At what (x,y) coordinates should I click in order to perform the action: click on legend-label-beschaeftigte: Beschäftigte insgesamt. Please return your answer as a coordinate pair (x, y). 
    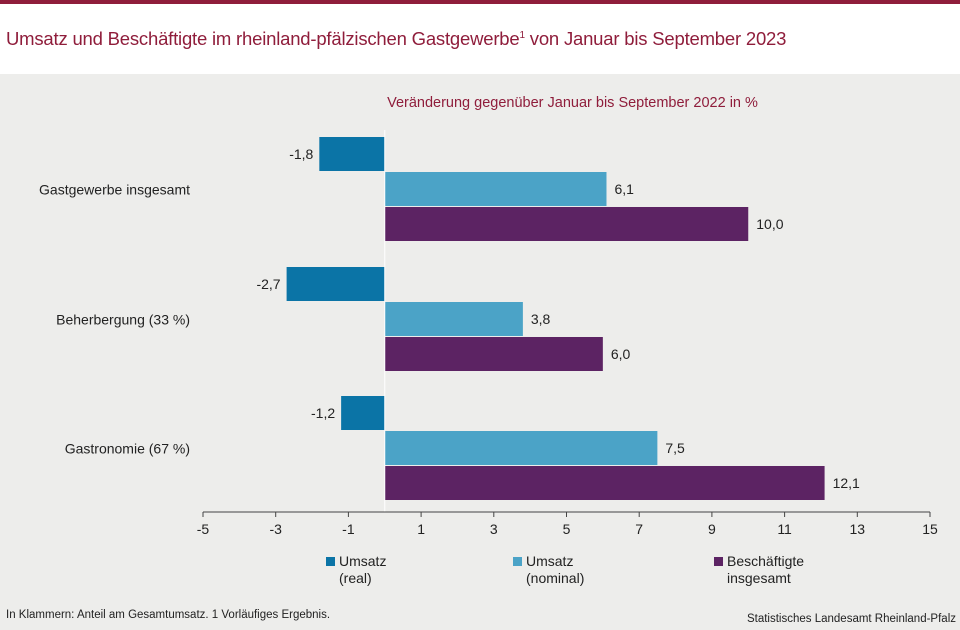
    Looking at the image, I should click on (792, 570).